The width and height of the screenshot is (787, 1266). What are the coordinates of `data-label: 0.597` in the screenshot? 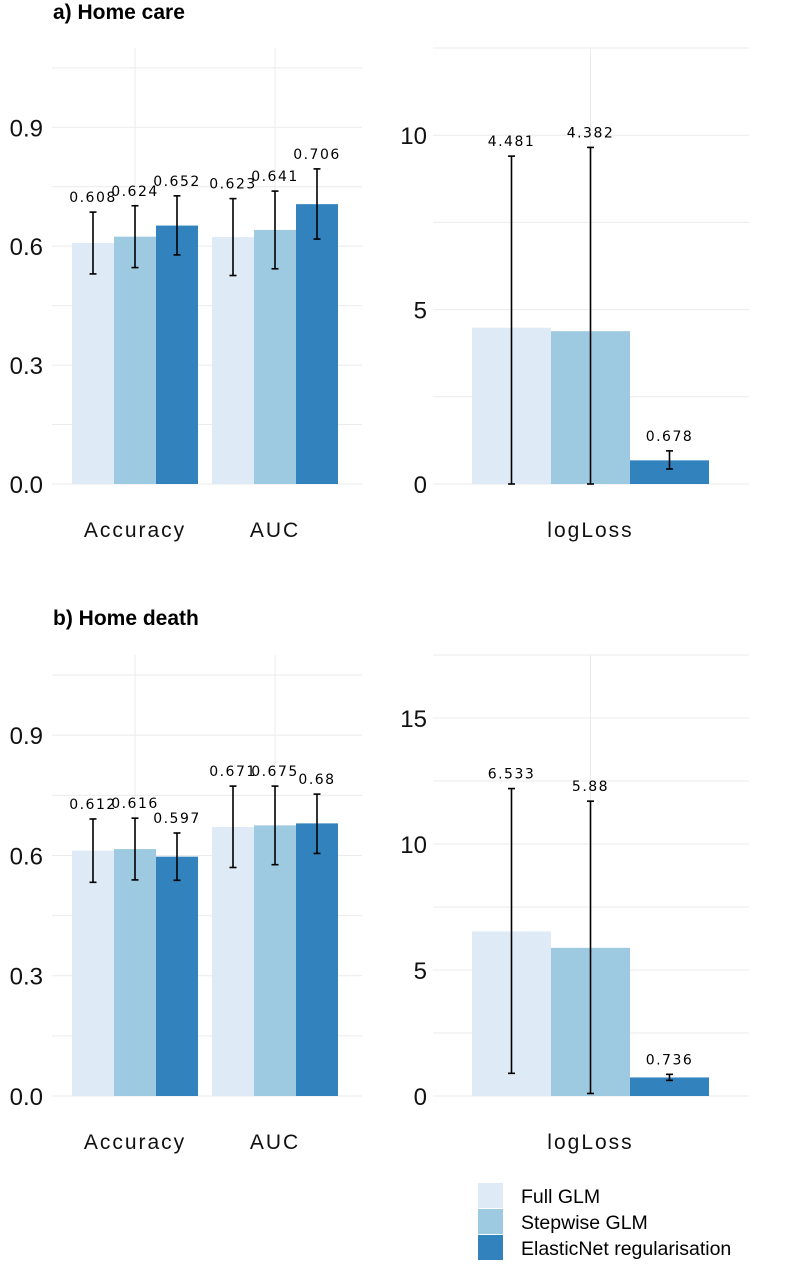 It's located at (177, 819).